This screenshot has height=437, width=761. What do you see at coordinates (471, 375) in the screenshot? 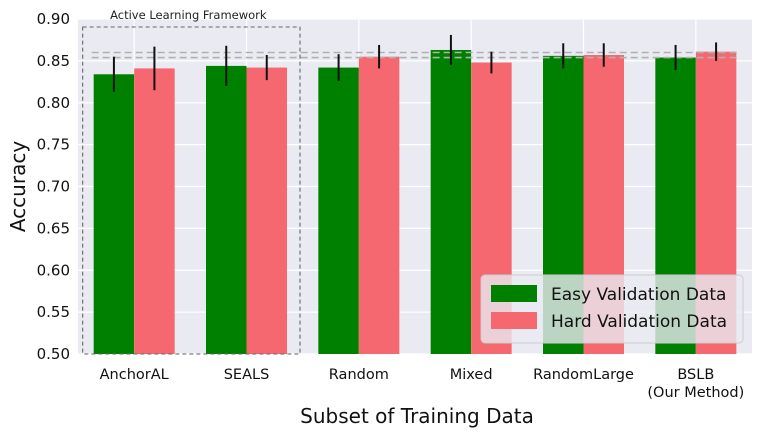
I see `x-tick-label: Mixed` at bounding box center [471, 375].